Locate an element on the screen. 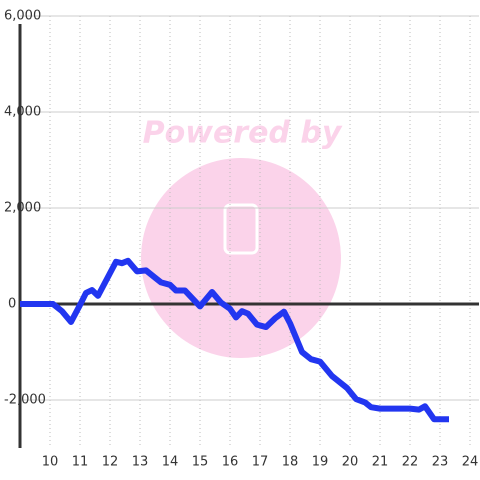  x-tick-label: 20 is located at coordinates (350, 462).